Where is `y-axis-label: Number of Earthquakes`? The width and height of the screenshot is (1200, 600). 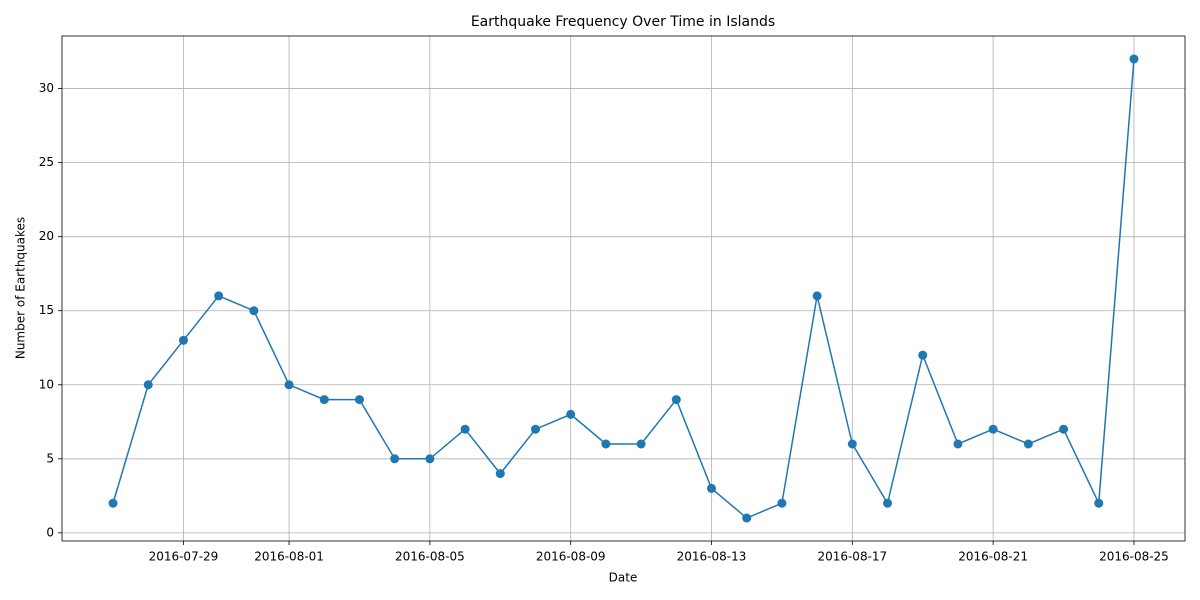 y-axis-label: Number of Earthquakes is located at coordinates (21, 288).